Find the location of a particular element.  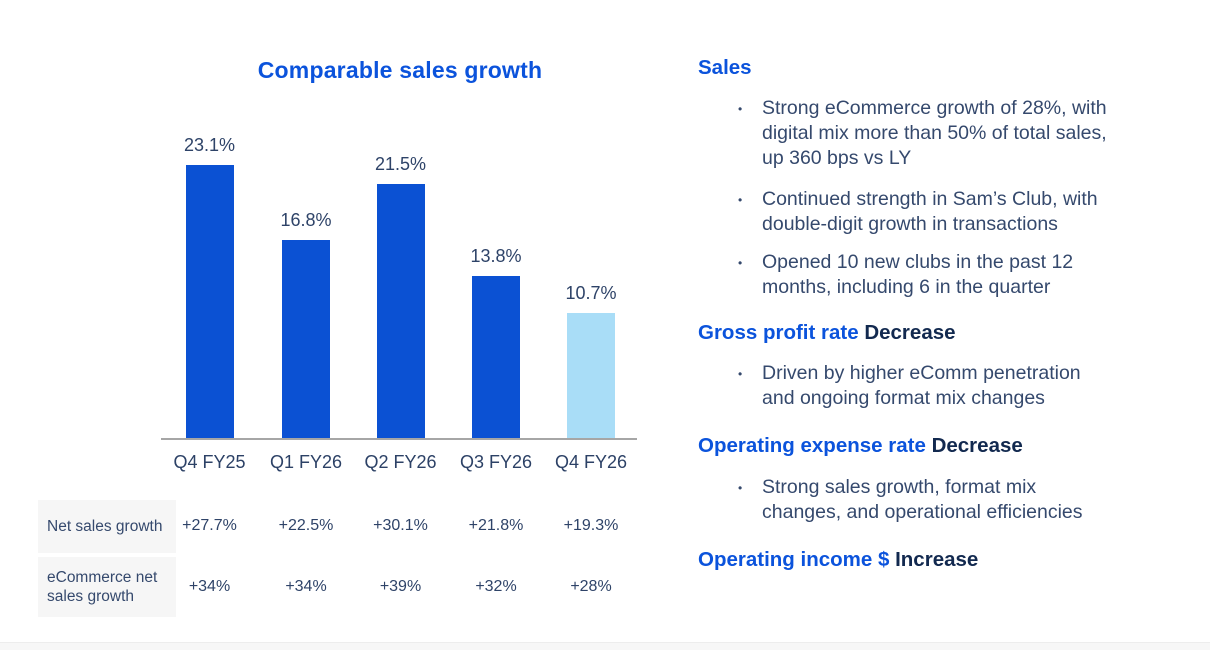

table-value: +39% is located at coordinates (400, 586).